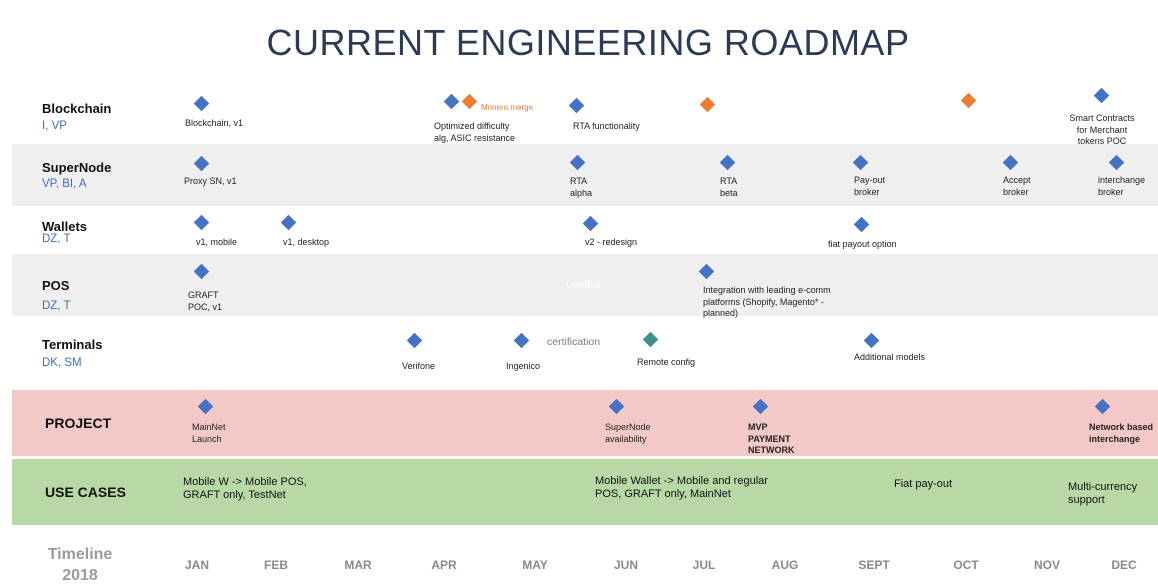 This screenshot has height=587, width=1158. What do you see at coordinates (1102, 129) in the screenshot?
I see `milestone-label: Smart Contracts for Merchant tokens POC` at bounding box center [1102, 129].